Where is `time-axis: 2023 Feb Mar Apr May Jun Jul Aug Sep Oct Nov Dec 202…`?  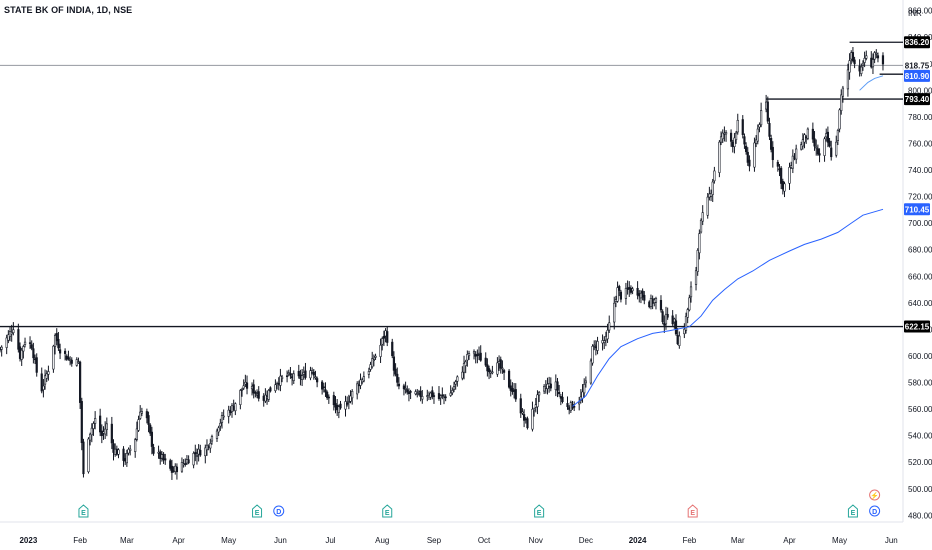 time-axis: 2023 Feb Mar Apr May Jun Jul Aug Sep Oct Nov Dec 202… is located at coordinates (458, 540).